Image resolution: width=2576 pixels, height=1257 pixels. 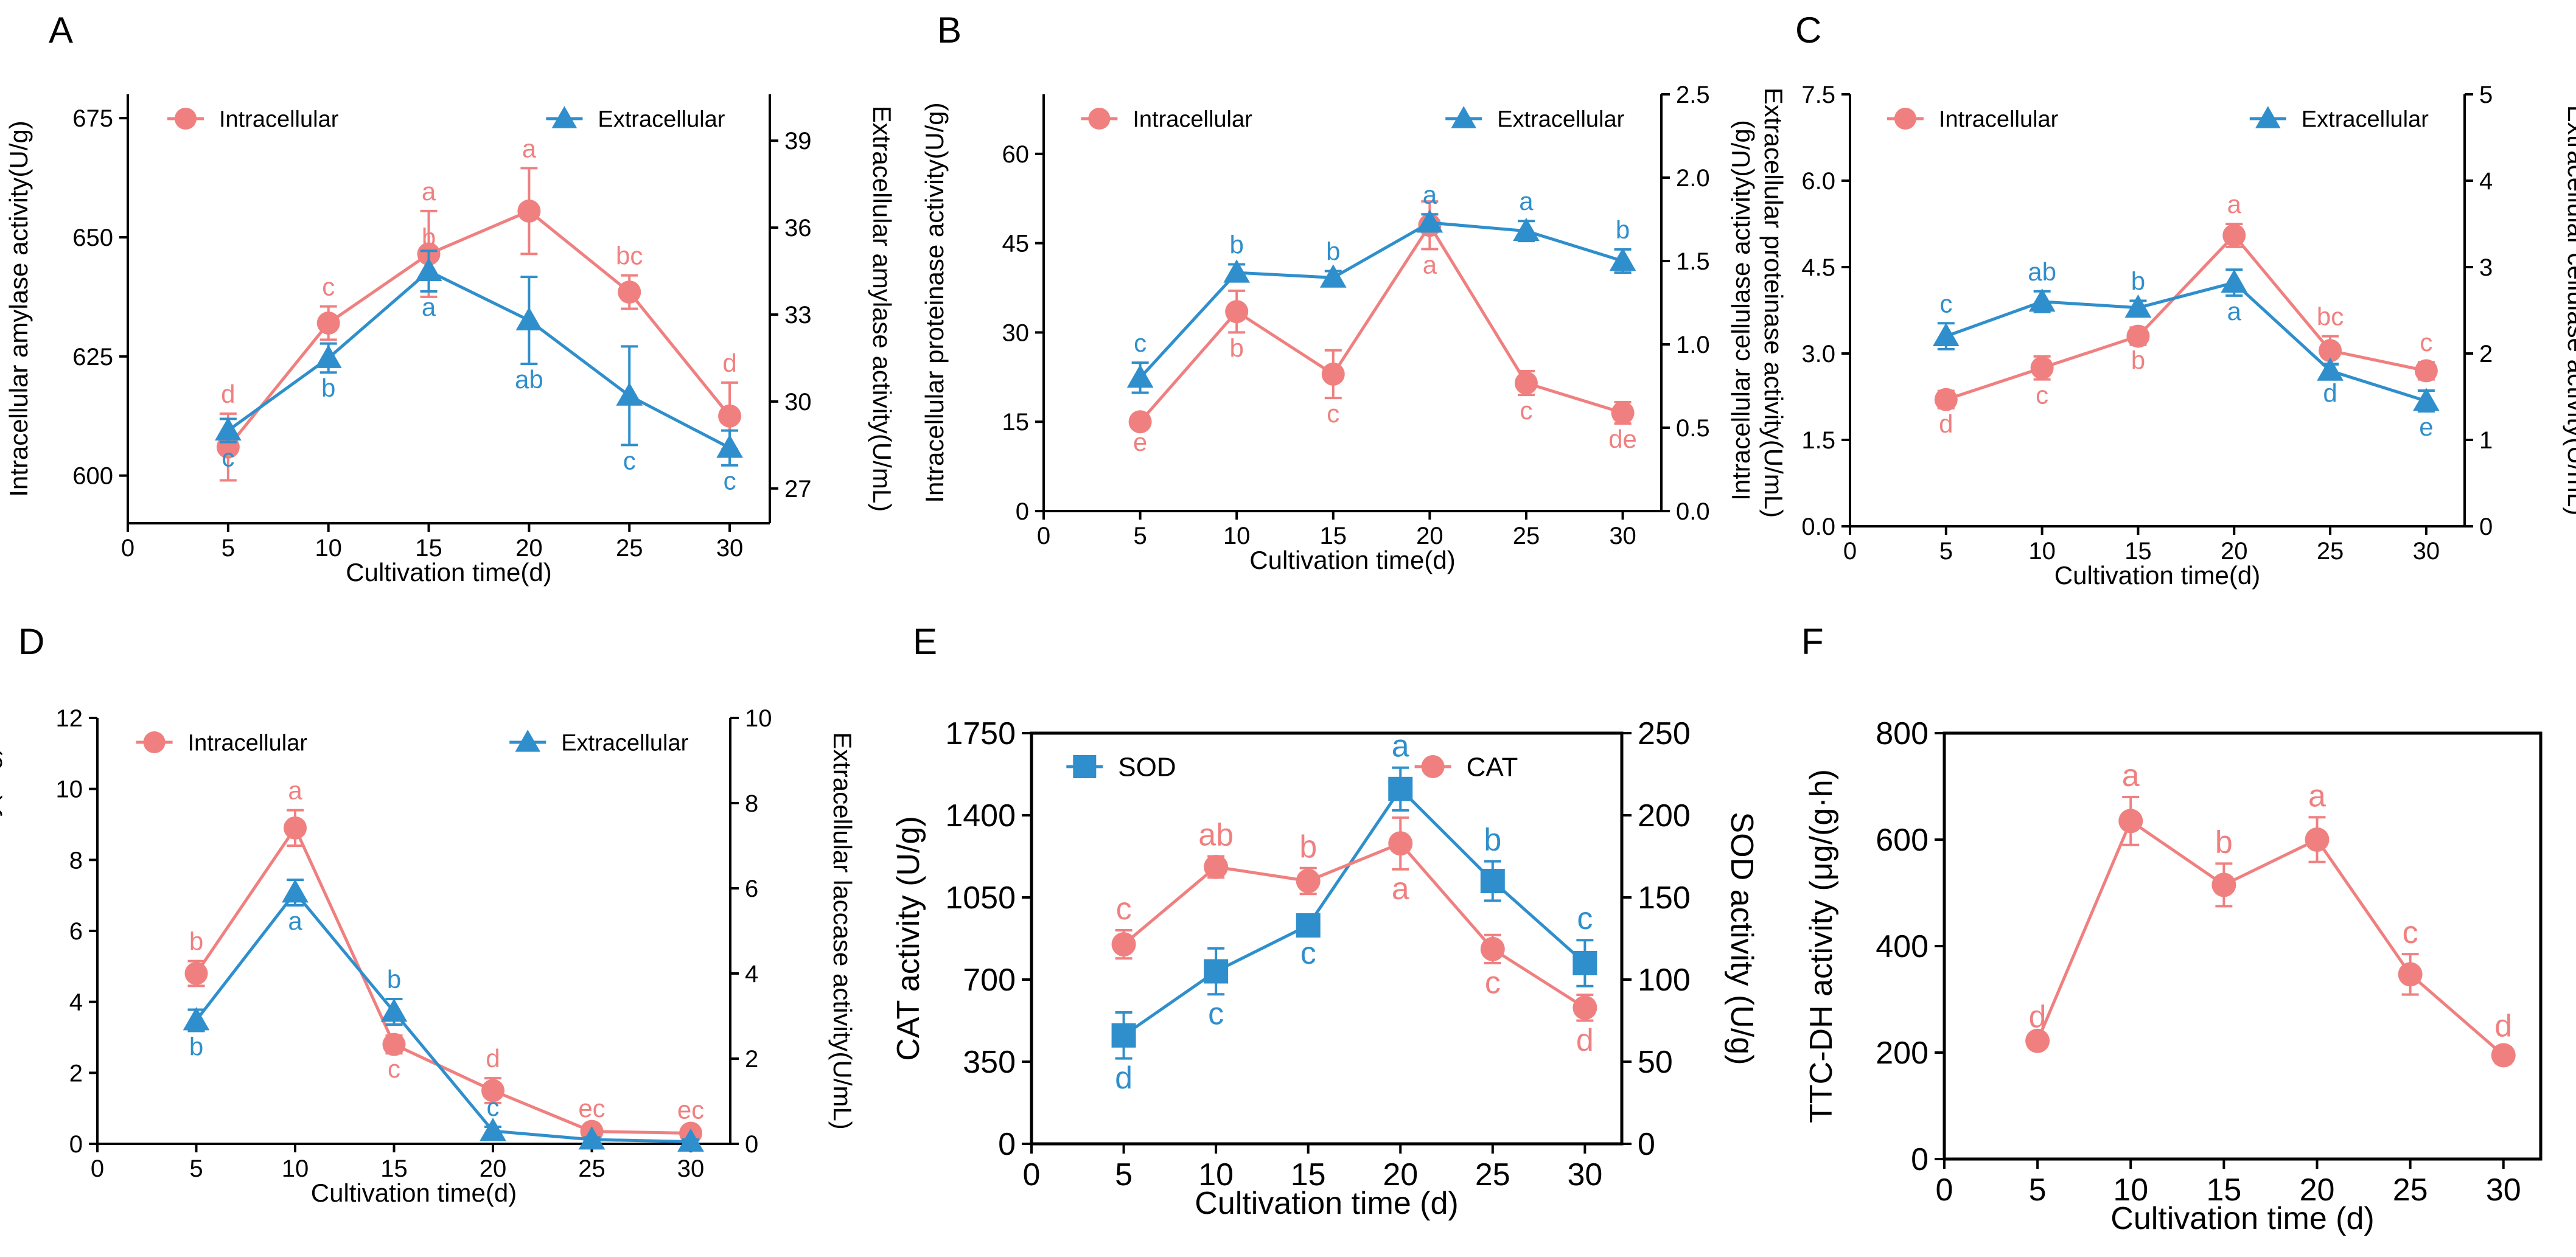 I want to click on y-tick-label-left: 45, so click(x=1016, y=244).